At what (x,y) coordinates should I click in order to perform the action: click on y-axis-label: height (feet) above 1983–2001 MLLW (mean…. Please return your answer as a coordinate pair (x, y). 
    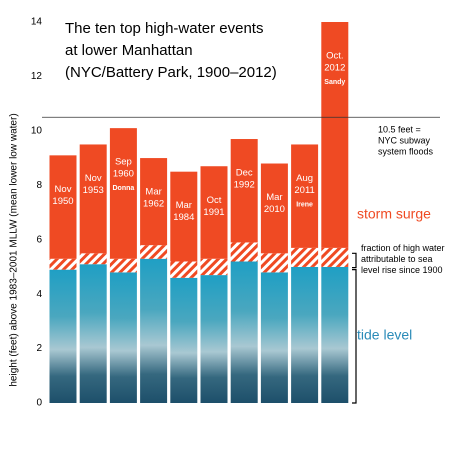
    Looking at the image, I should click on (14, 249).